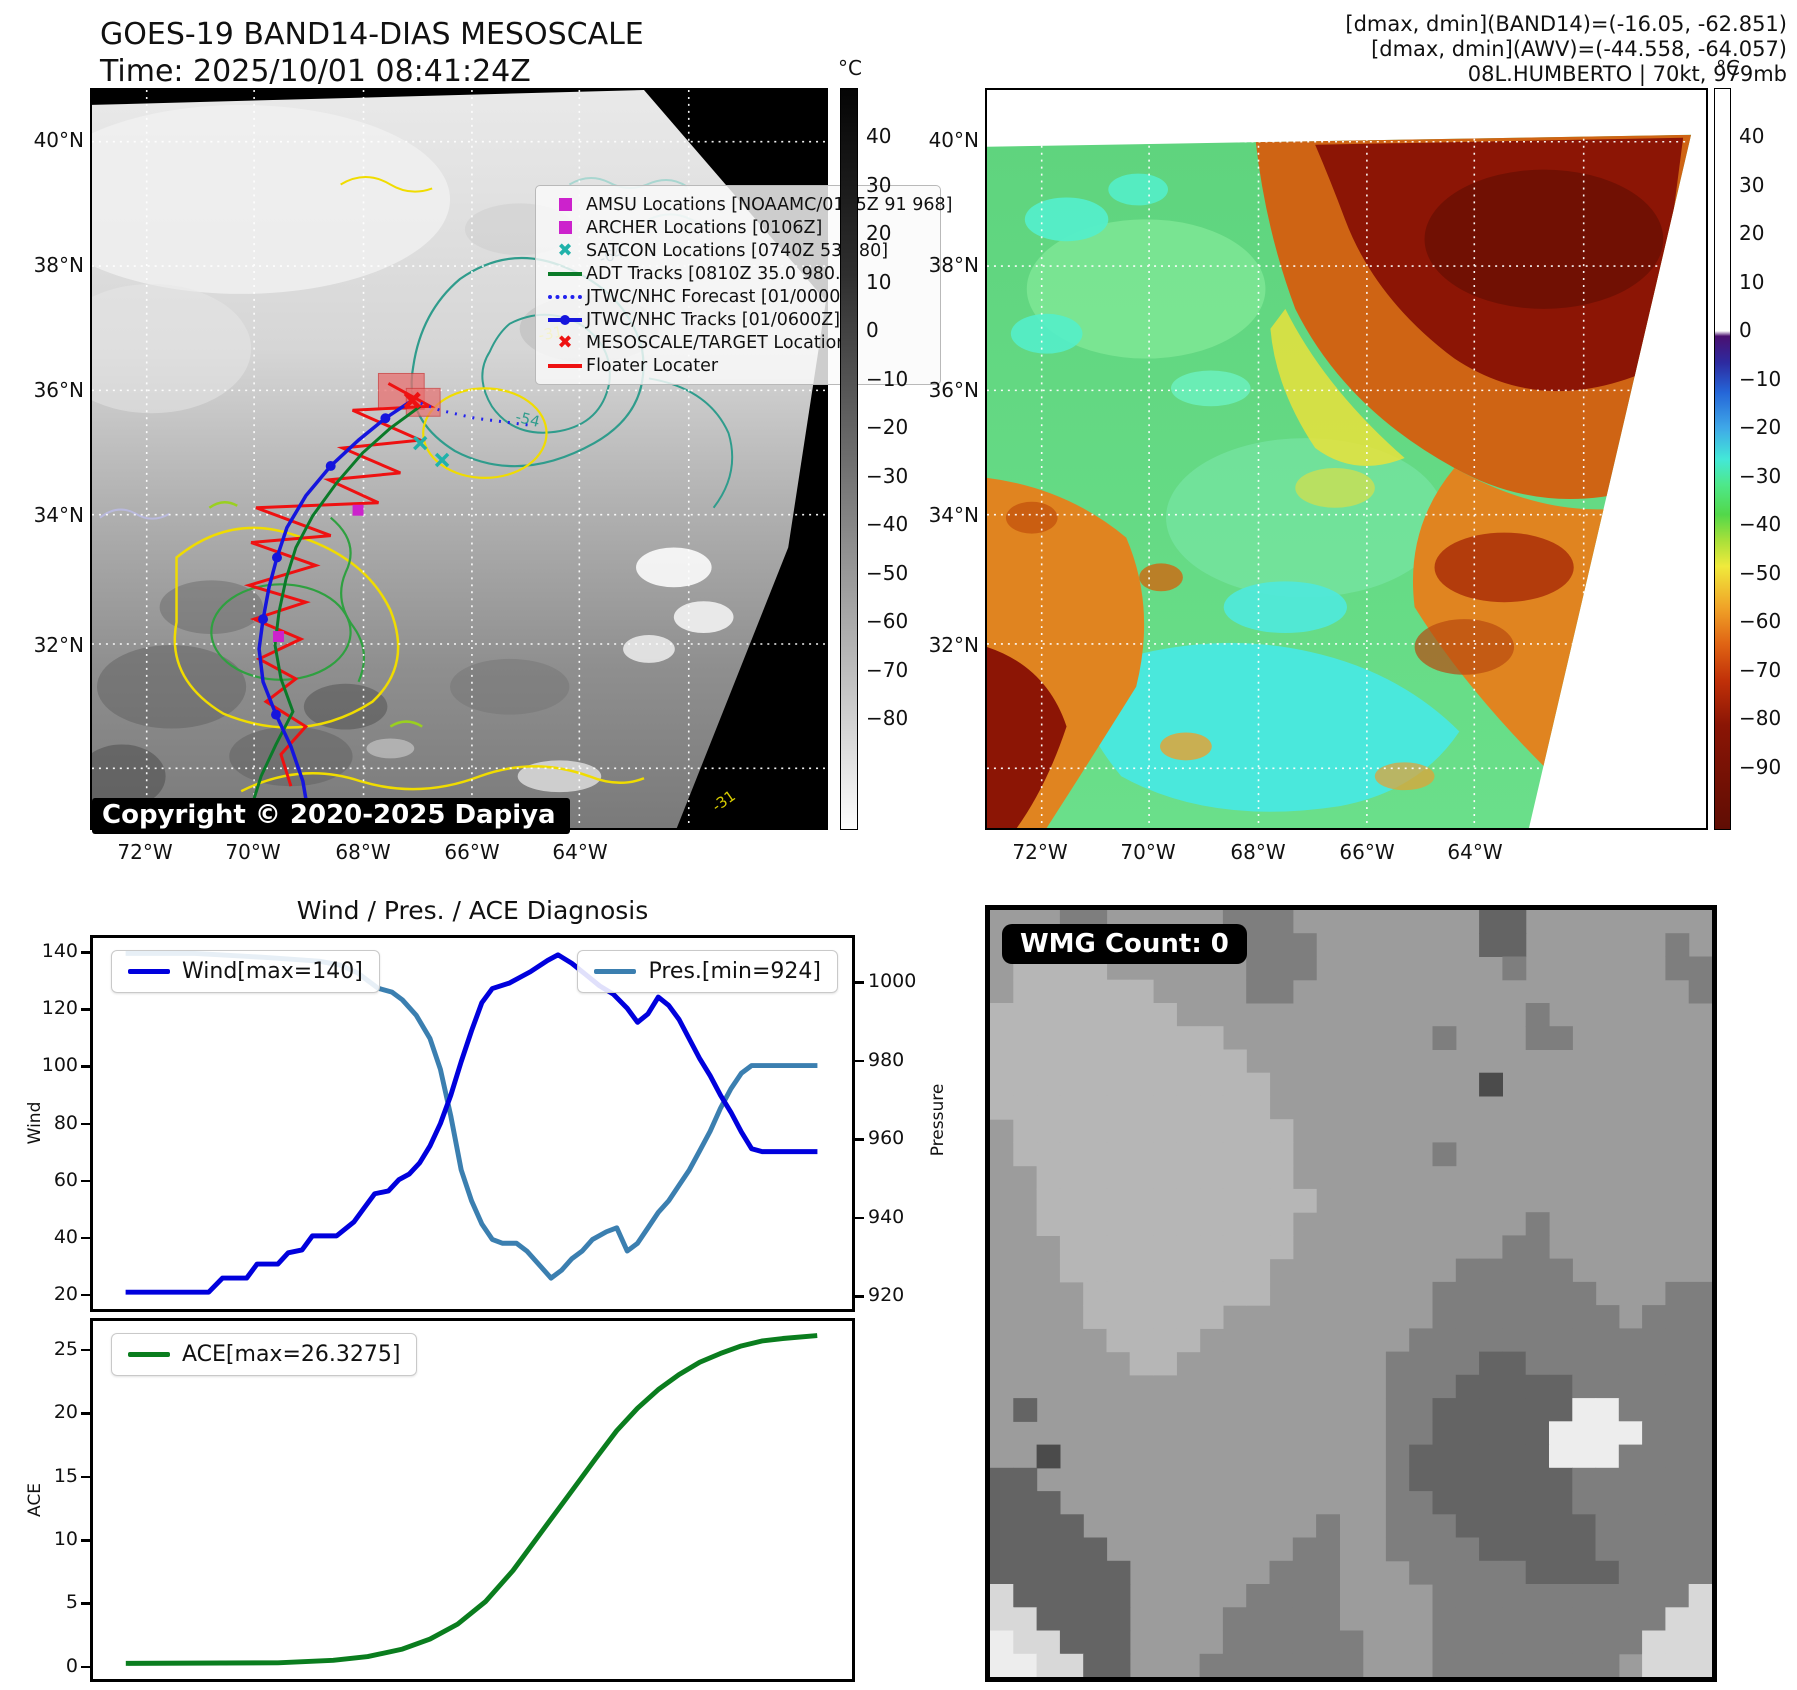 The width and height of the screenshot is (1797, 1690). Describe the element at coordinates (1760, 621) in the screenshot. I see `awv-colorbar-tick: −60` at that location.